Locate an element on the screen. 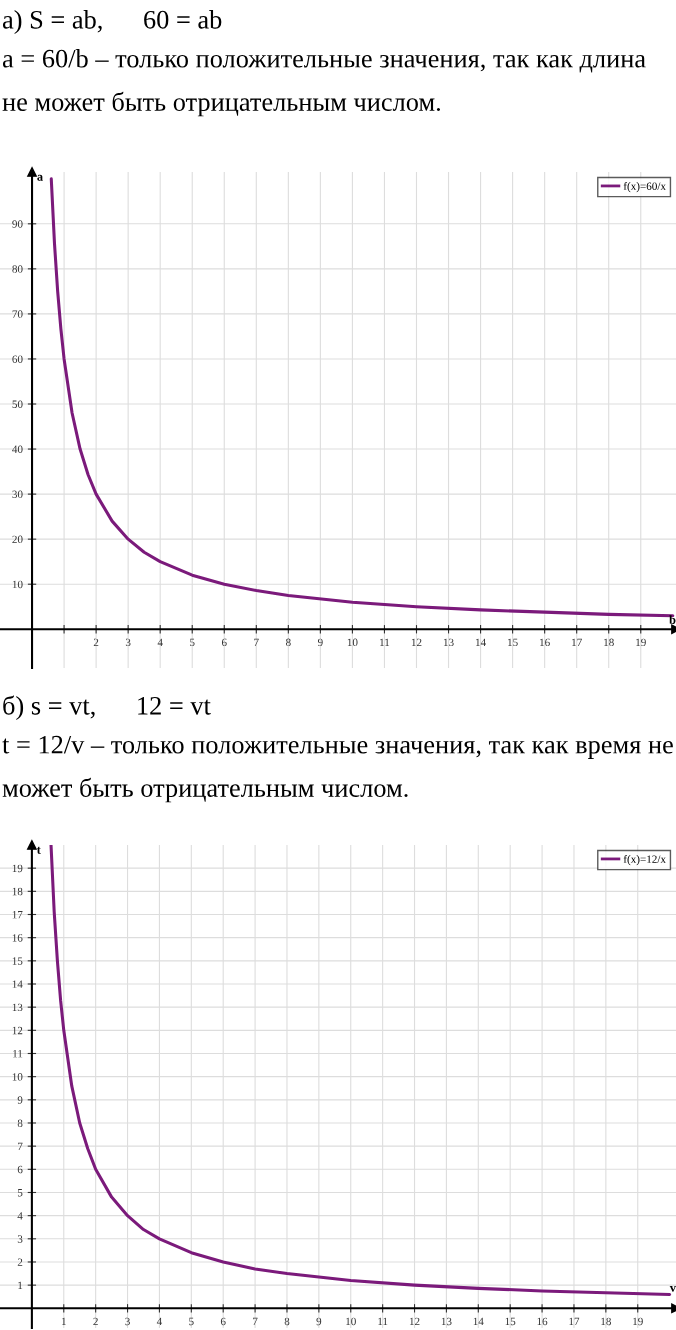 Image resolution: width=676 pixels, height=1330 pixels. y-tick-label: 13 is located at coordinates (17, 1007).